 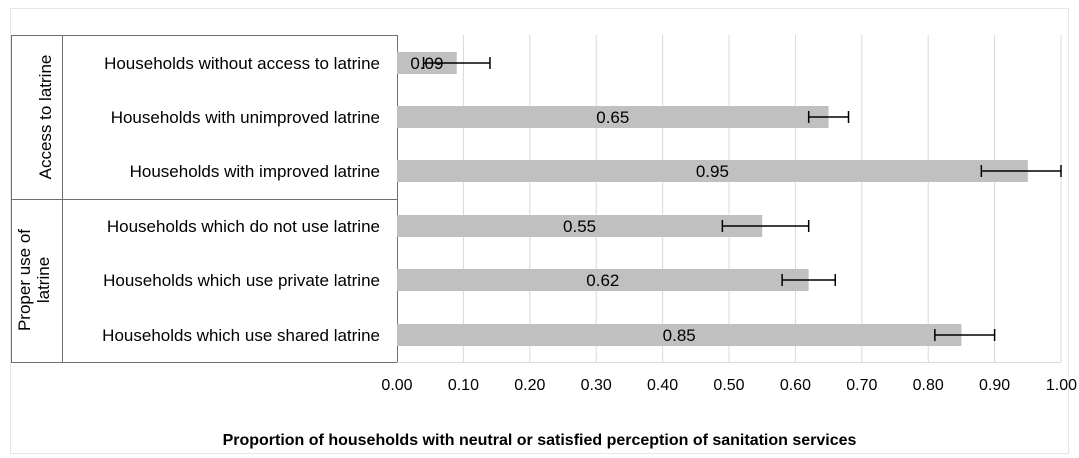 I want to click on group-label-line: Proper use of, so click(x=24, y=280).